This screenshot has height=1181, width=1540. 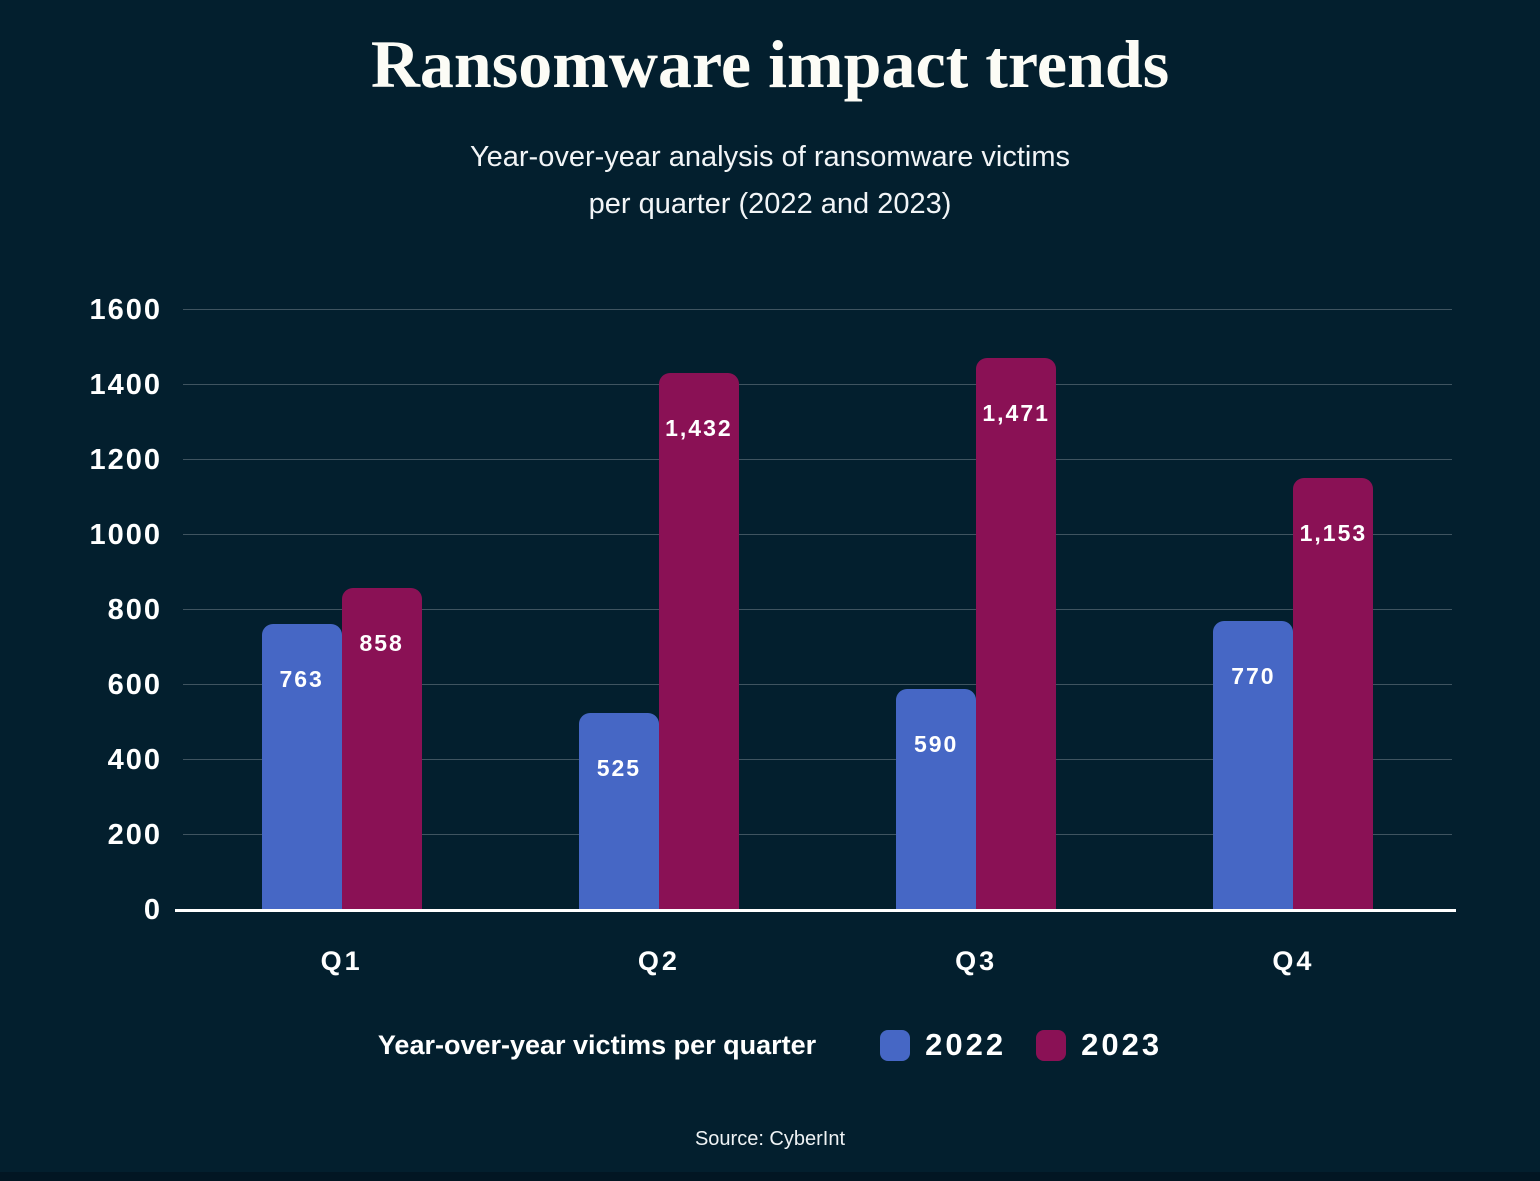 What do you see at coordinates (134, 835) in the screenshot?
I see `y-tick-label-200: 200` at bounding box center [134, 835].